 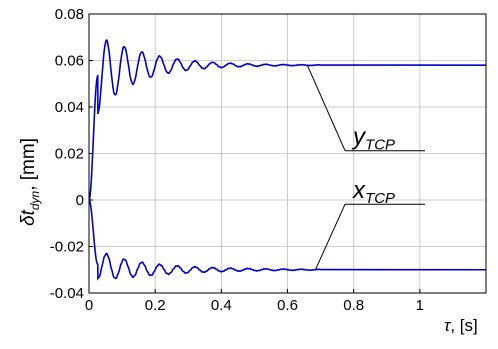 I want to click on y-tick-label: -0.04, so click(x=67, y=293).